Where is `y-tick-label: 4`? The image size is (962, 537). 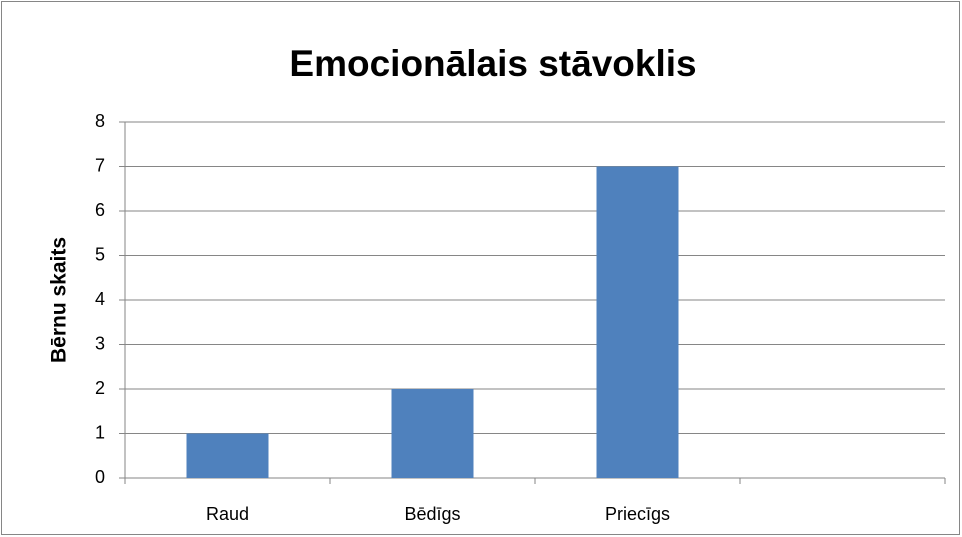 y-tick-label: 4 is located at coordinates (100, 299).